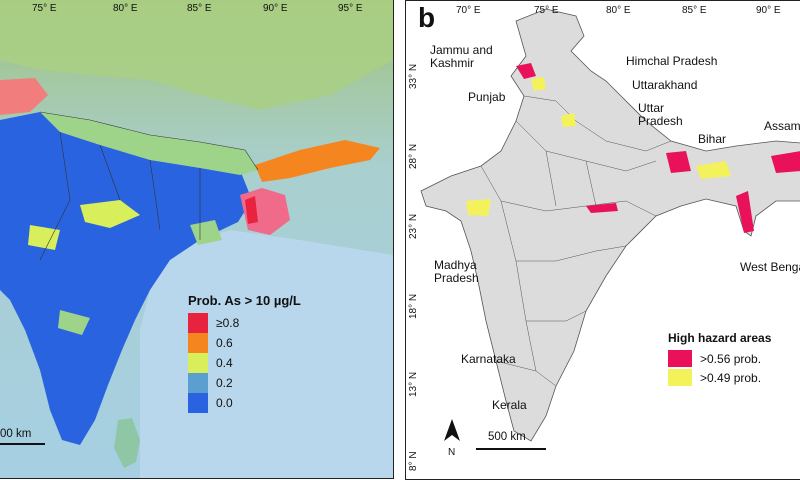 This screenshot has width=800, height=480. What do you see at coordinates (251, 210) in the screenshot?
I see `bengal-core` at bounding box center [251, 210].